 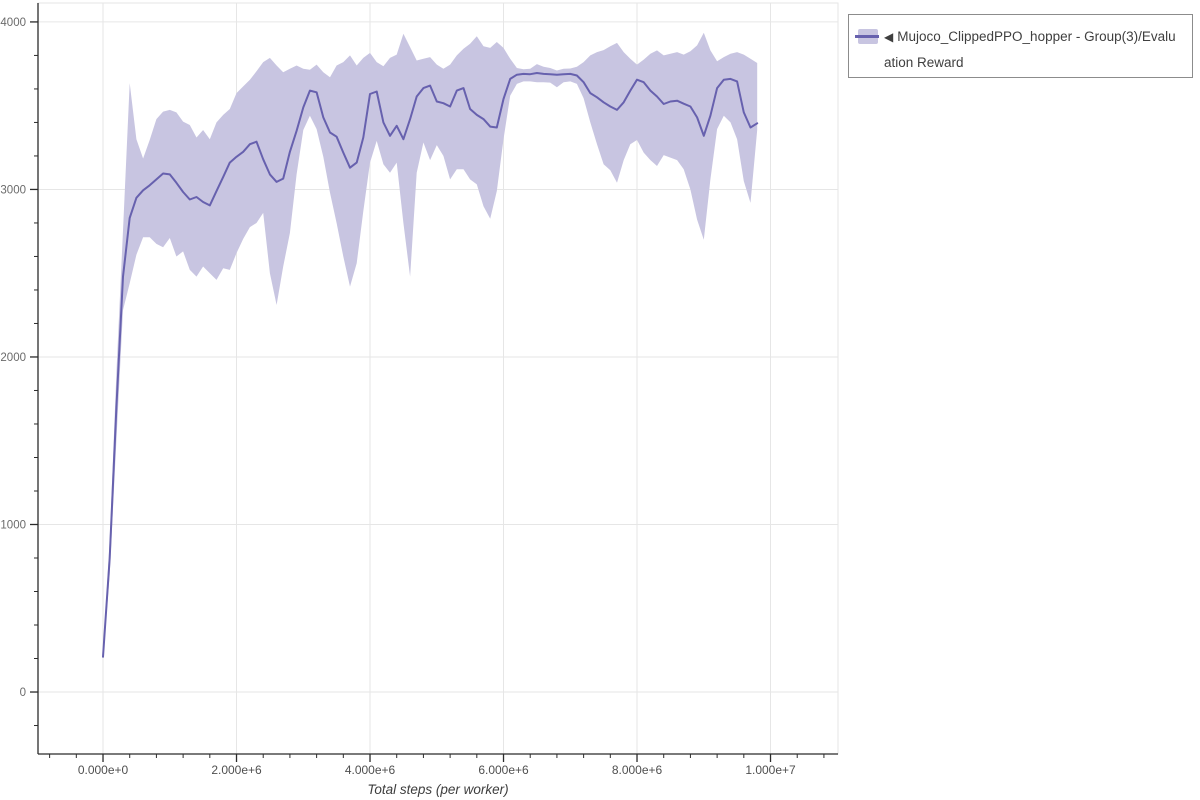 What do you see at coordinates (13, 23) in the screenshot?
I see `y-tick-label: 4000` at bounding box center [13, 23].